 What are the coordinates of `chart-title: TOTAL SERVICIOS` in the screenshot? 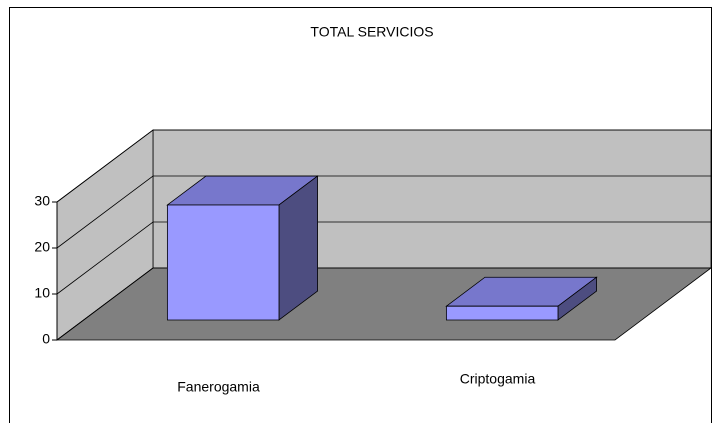 It's located at (371, 32).